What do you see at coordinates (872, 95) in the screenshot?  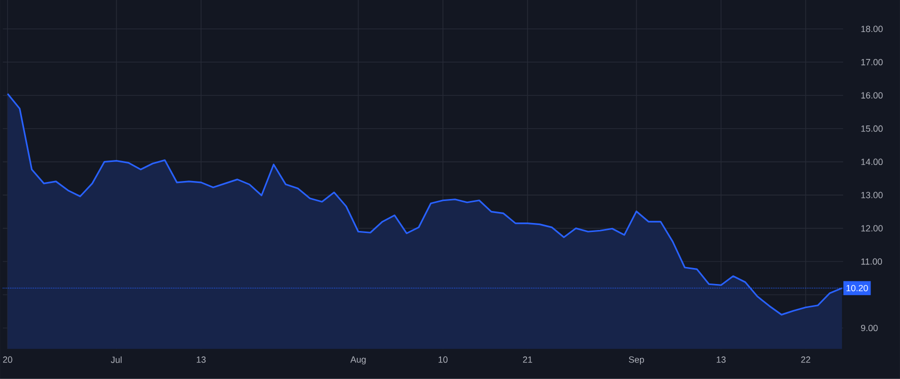 I see `y-tick-label: 16.00` at bounding box center [872, 95].